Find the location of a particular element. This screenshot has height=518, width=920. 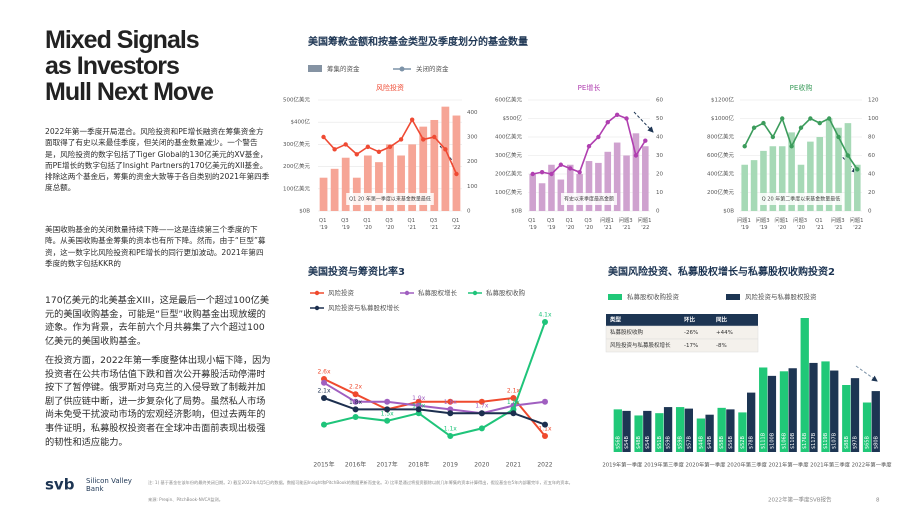

table-header: 类型 is located at coordinates (616, 320).